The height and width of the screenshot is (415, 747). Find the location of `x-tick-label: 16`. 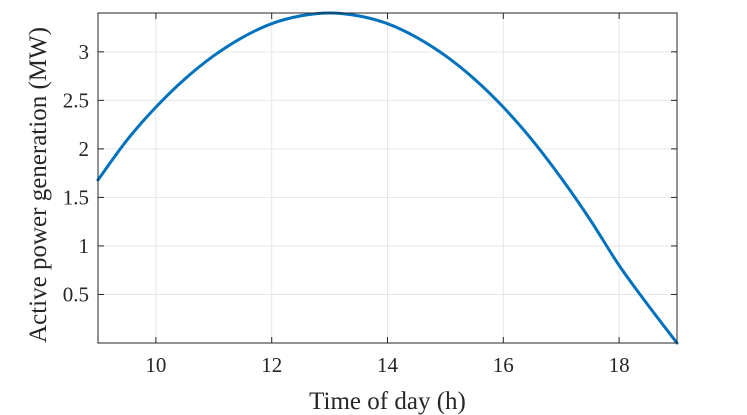

x-tick-label: 16 is located at coordinates (503, 365).